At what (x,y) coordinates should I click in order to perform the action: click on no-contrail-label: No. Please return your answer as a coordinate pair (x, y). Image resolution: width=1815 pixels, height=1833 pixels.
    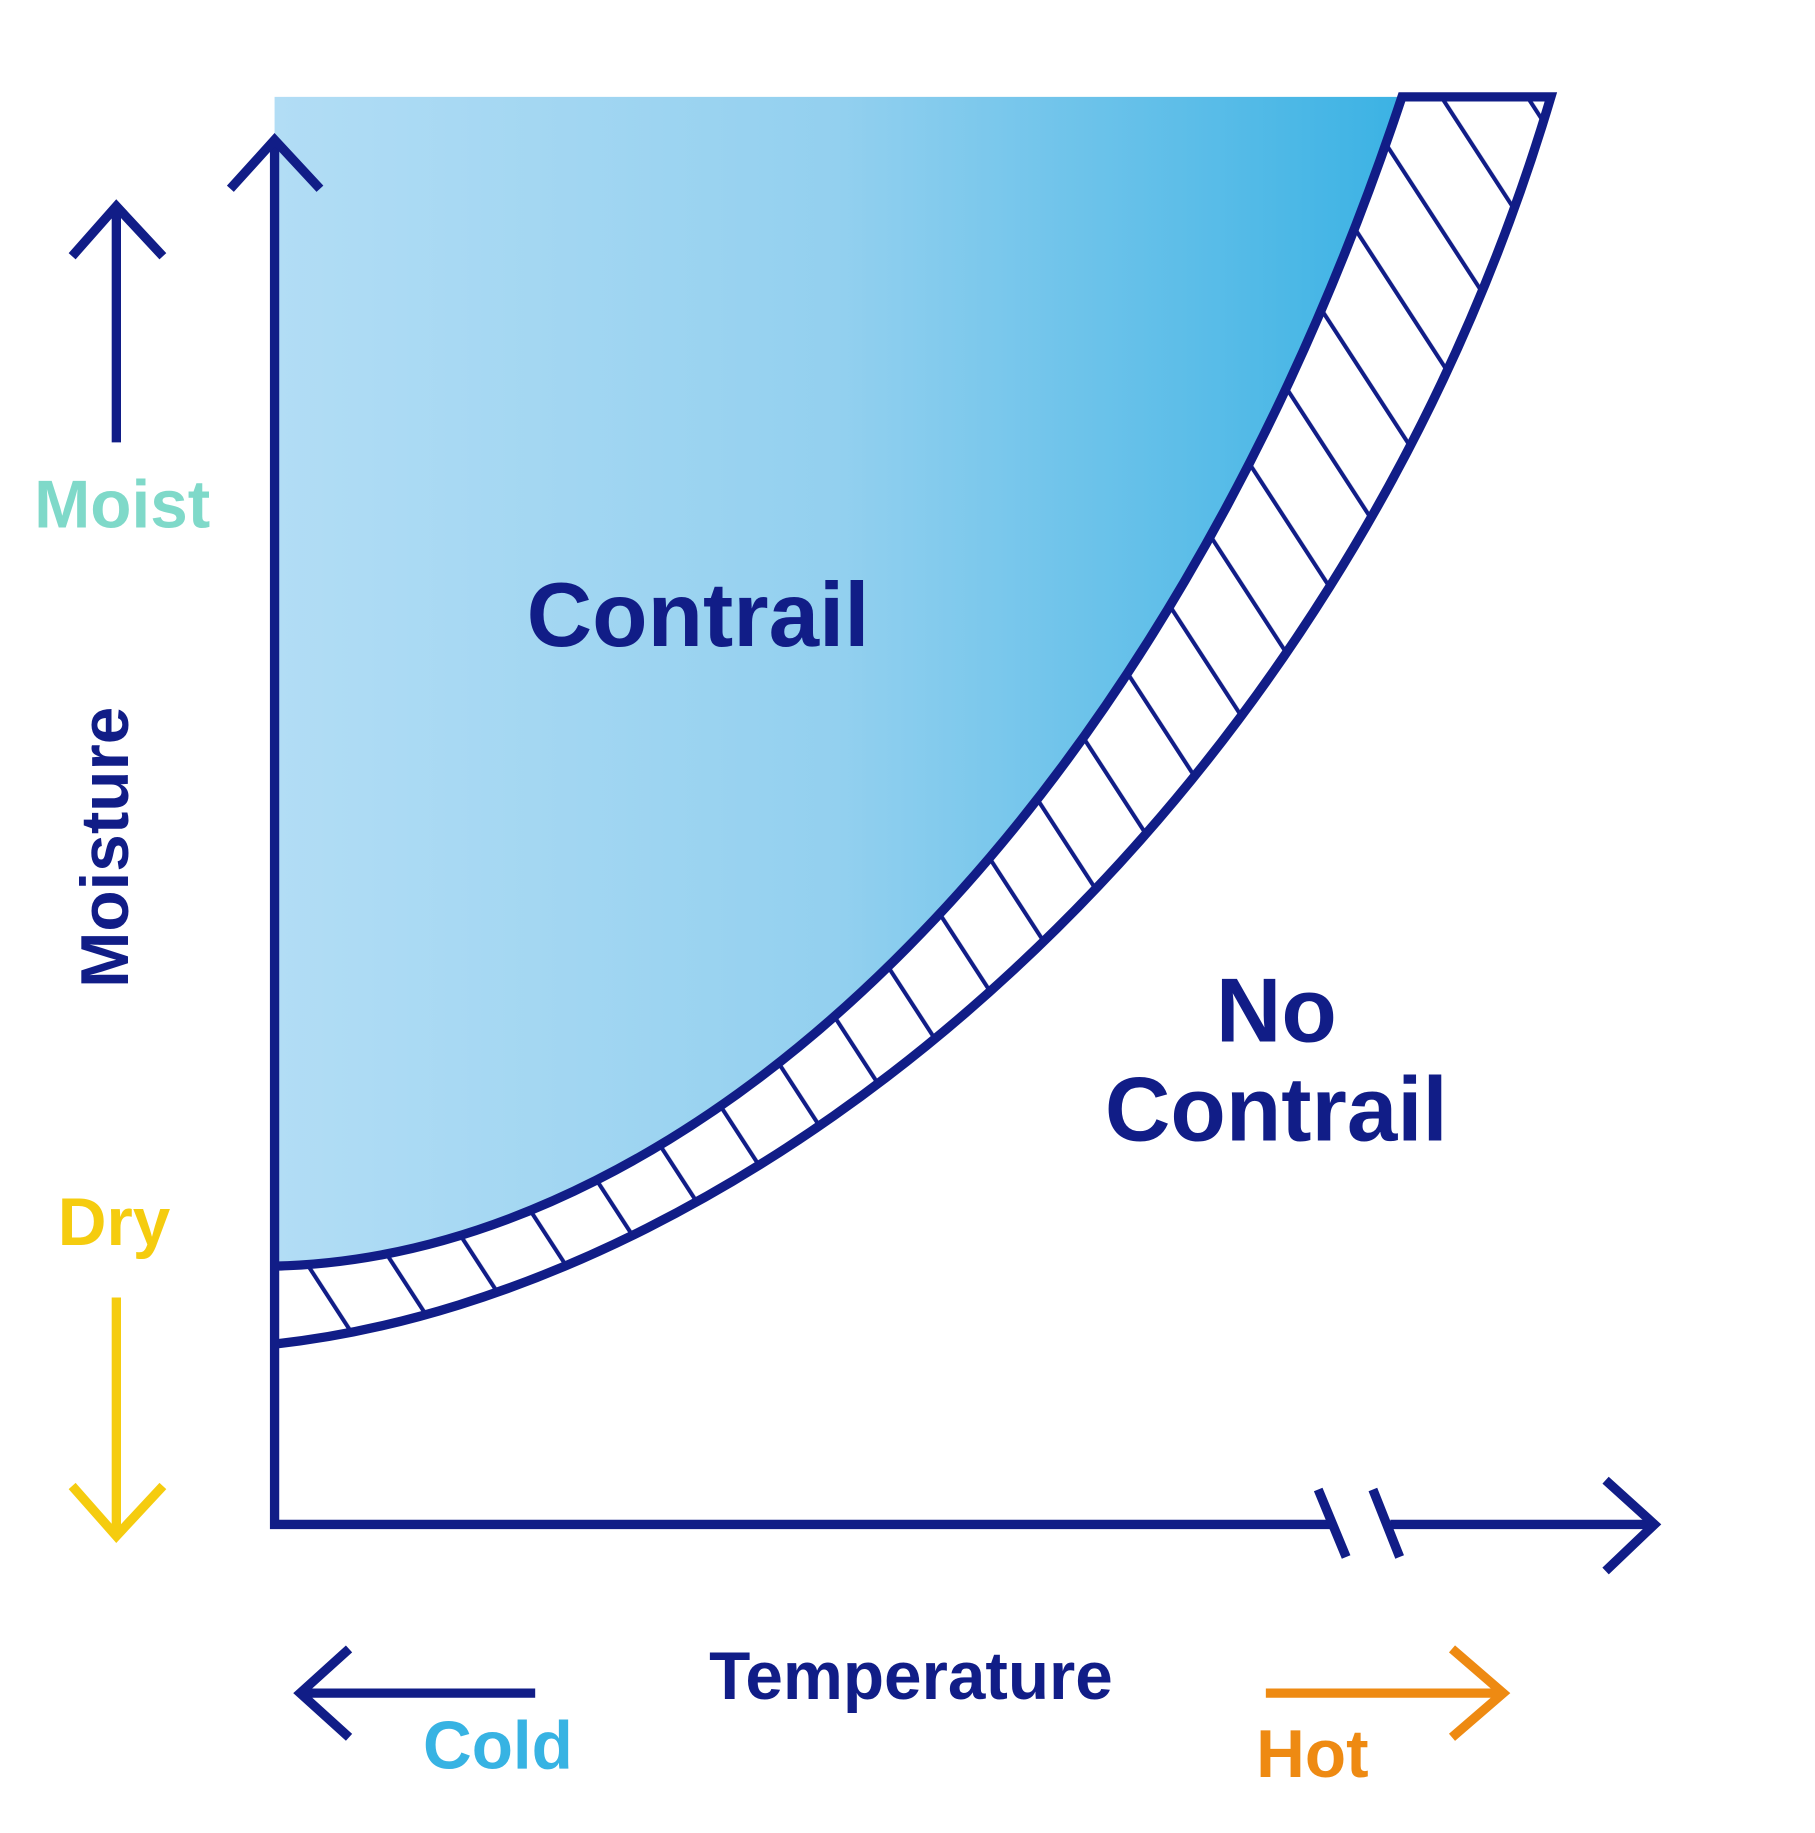
    Looking at the image, I should click on (1276, 1011).